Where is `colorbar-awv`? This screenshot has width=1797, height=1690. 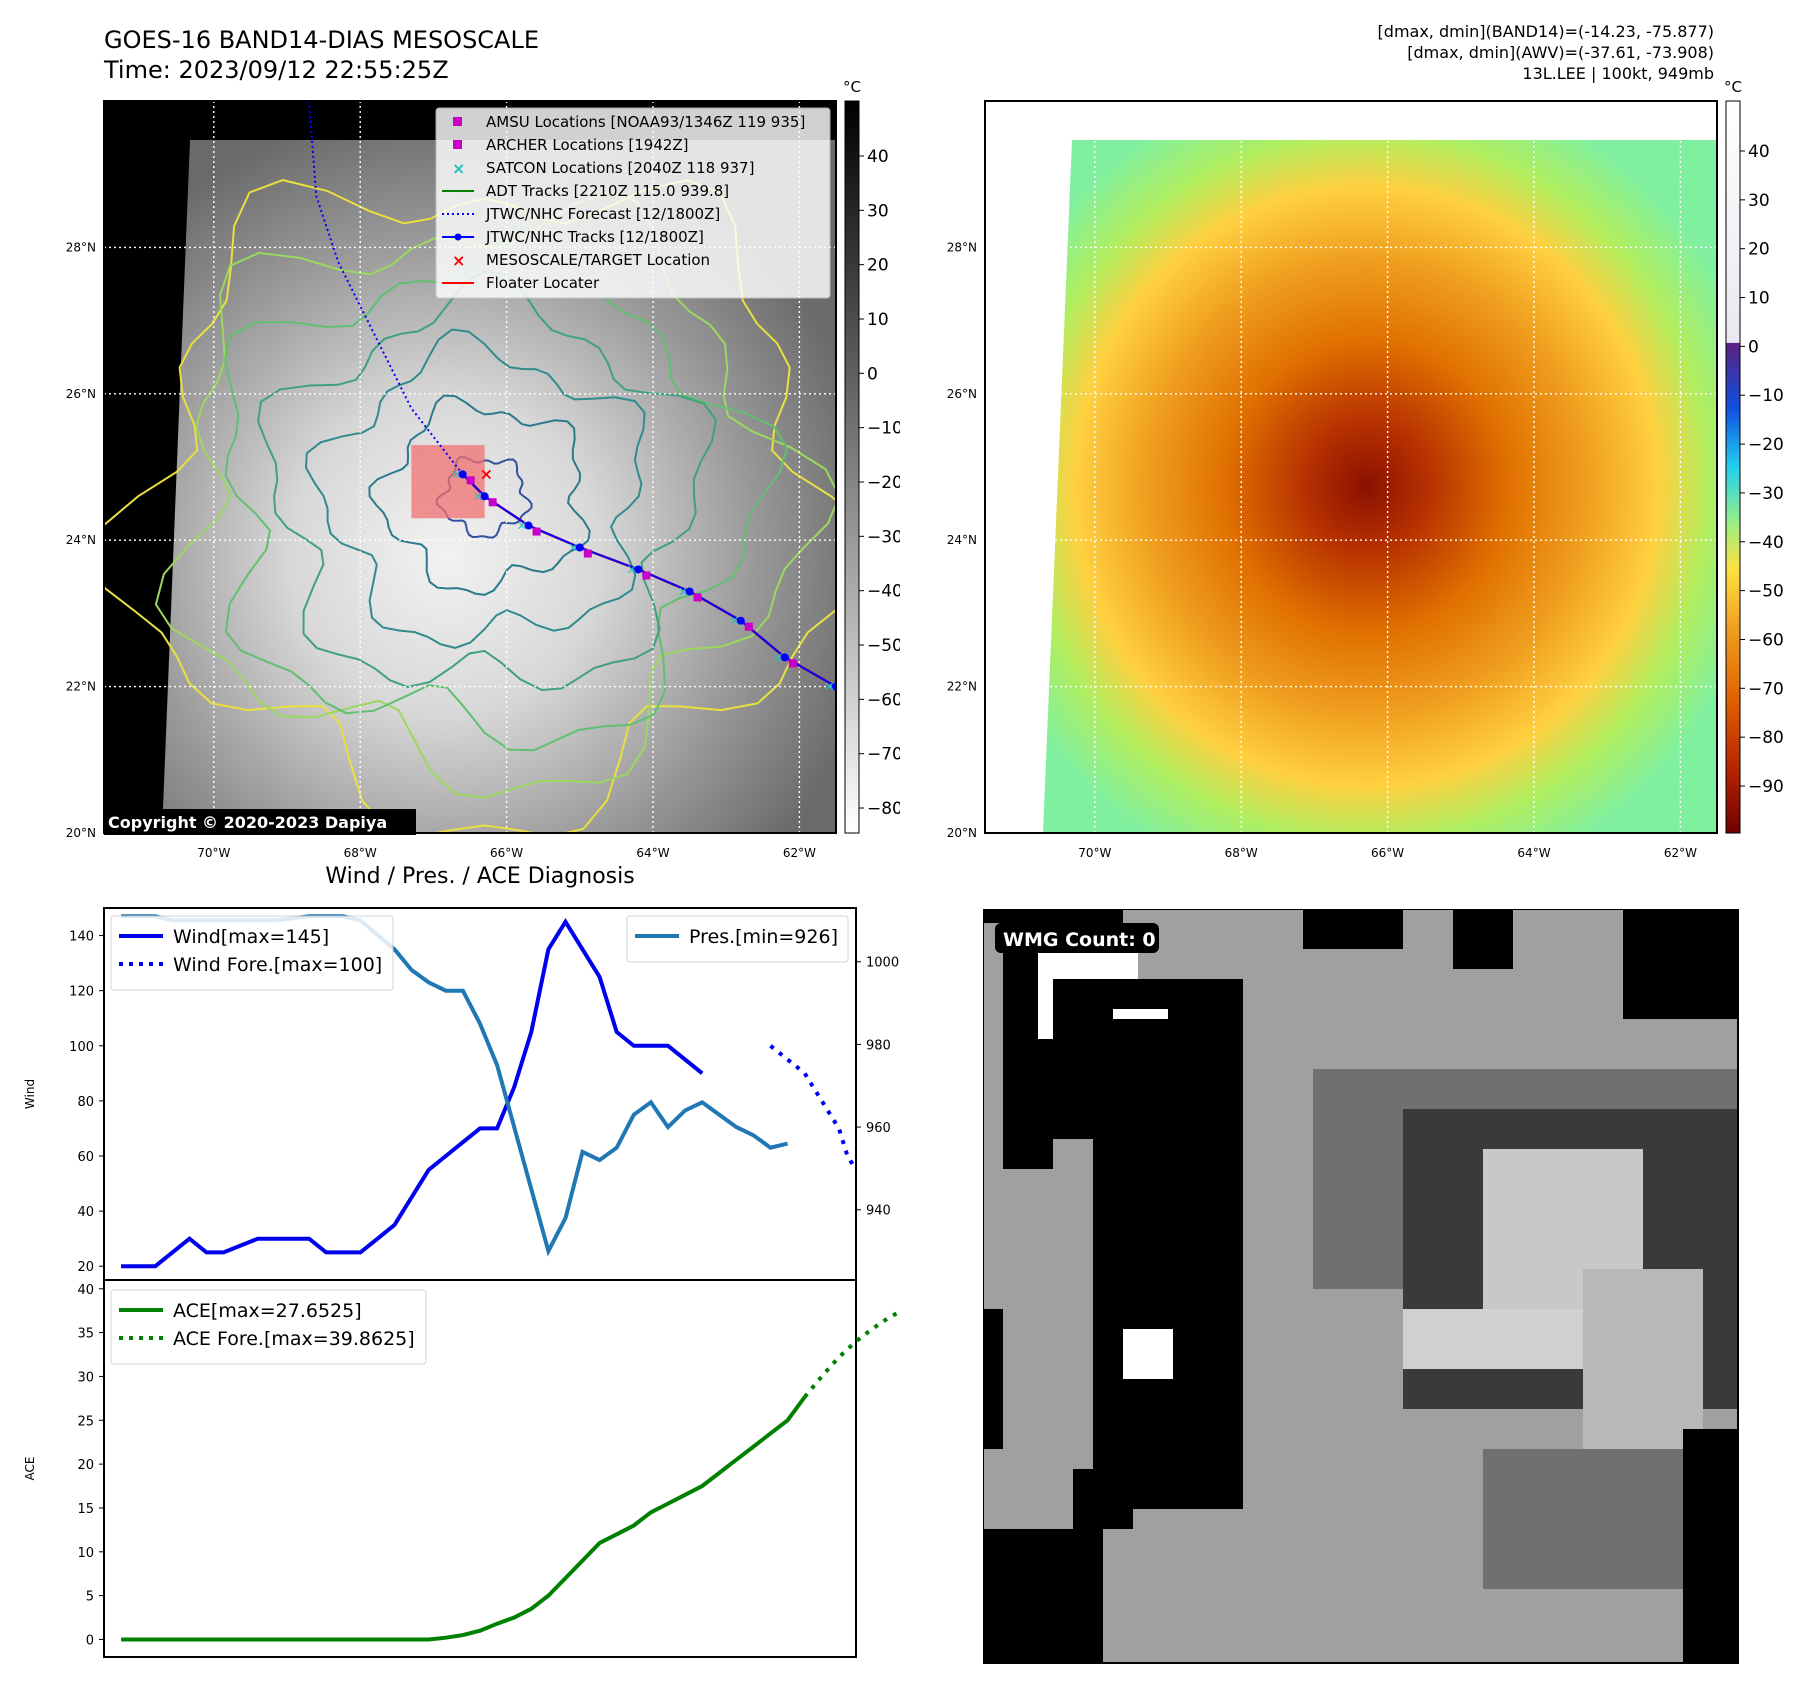
colorbar-awv is located at coordinates (1733, 467).